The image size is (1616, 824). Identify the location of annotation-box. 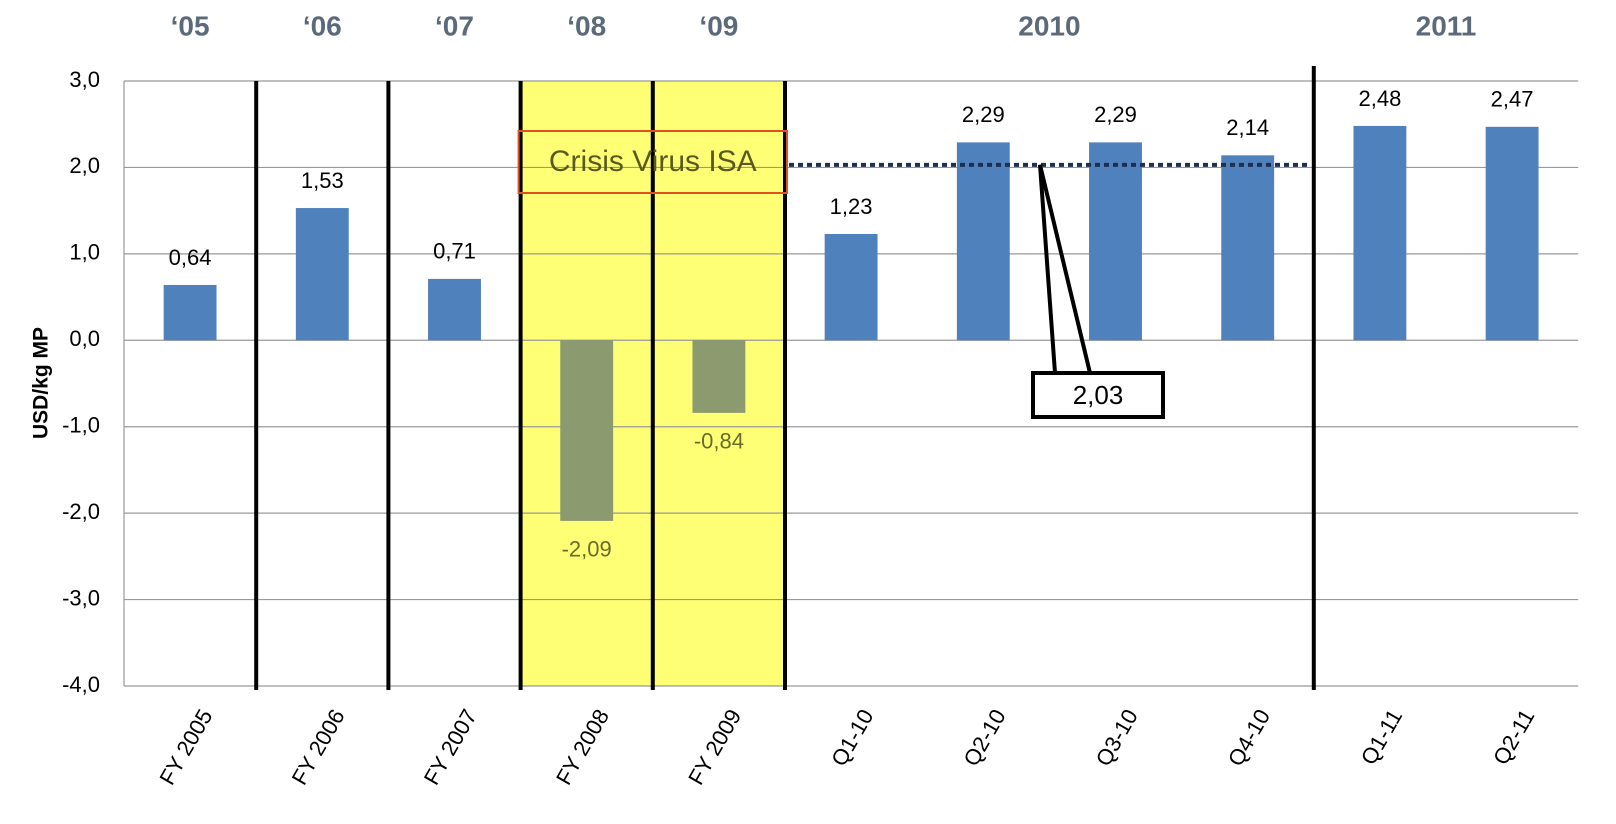
(652, 162).